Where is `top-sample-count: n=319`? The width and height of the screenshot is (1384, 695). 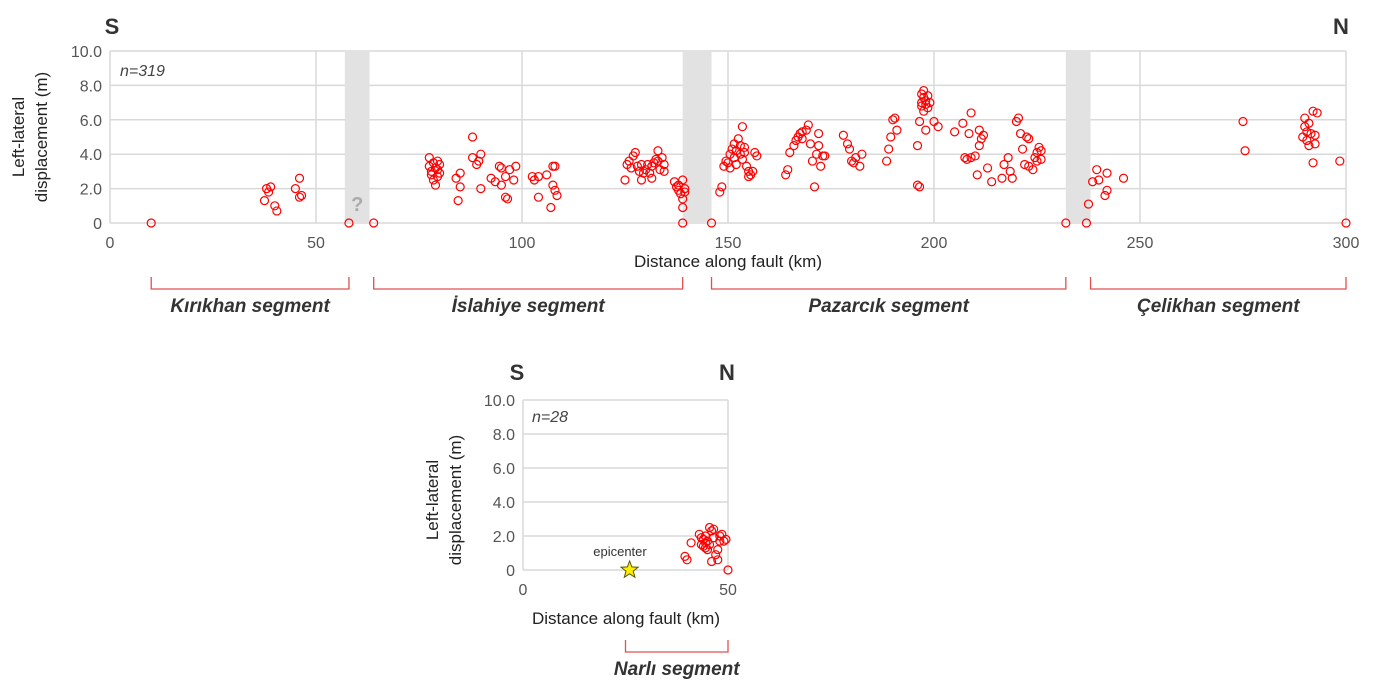
top-sample-count: n=319 is located at coordinates (142, 71).